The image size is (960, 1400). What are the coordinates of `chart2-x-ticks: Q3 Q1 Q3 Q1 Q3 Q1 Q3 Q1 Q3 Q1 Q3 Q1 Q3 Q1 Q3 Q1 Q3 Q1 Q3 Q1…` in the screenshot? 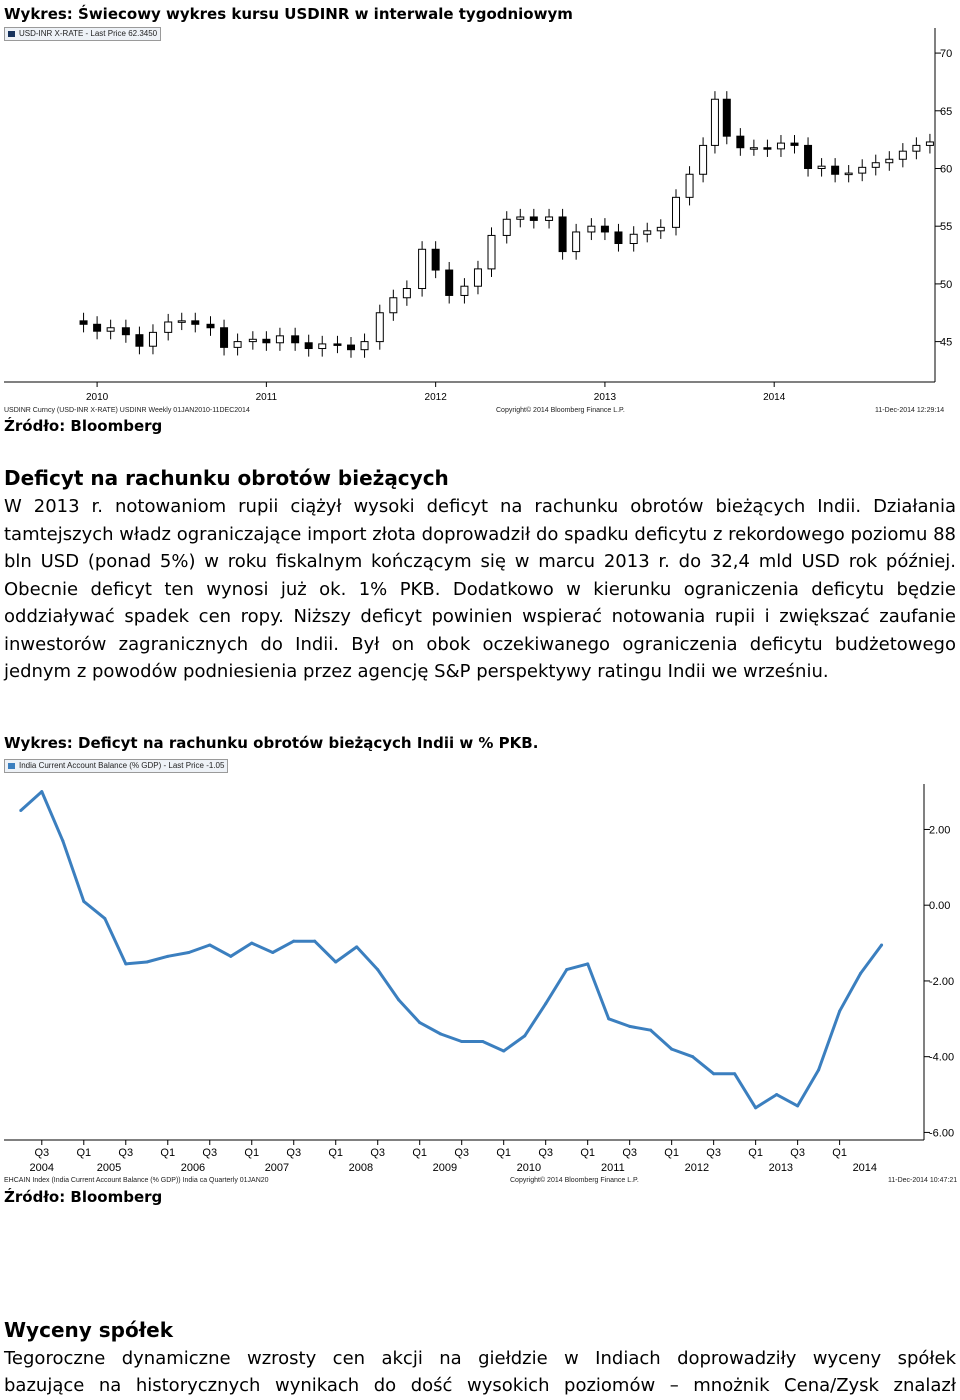 It's located at (453, 1157).